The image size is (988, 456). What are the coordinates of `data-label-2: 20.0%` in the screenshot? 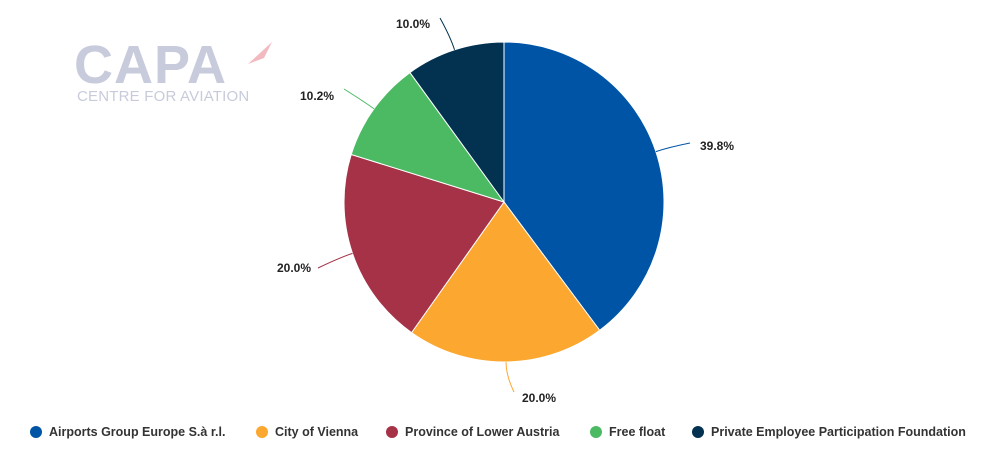 It's located at (539, 398).